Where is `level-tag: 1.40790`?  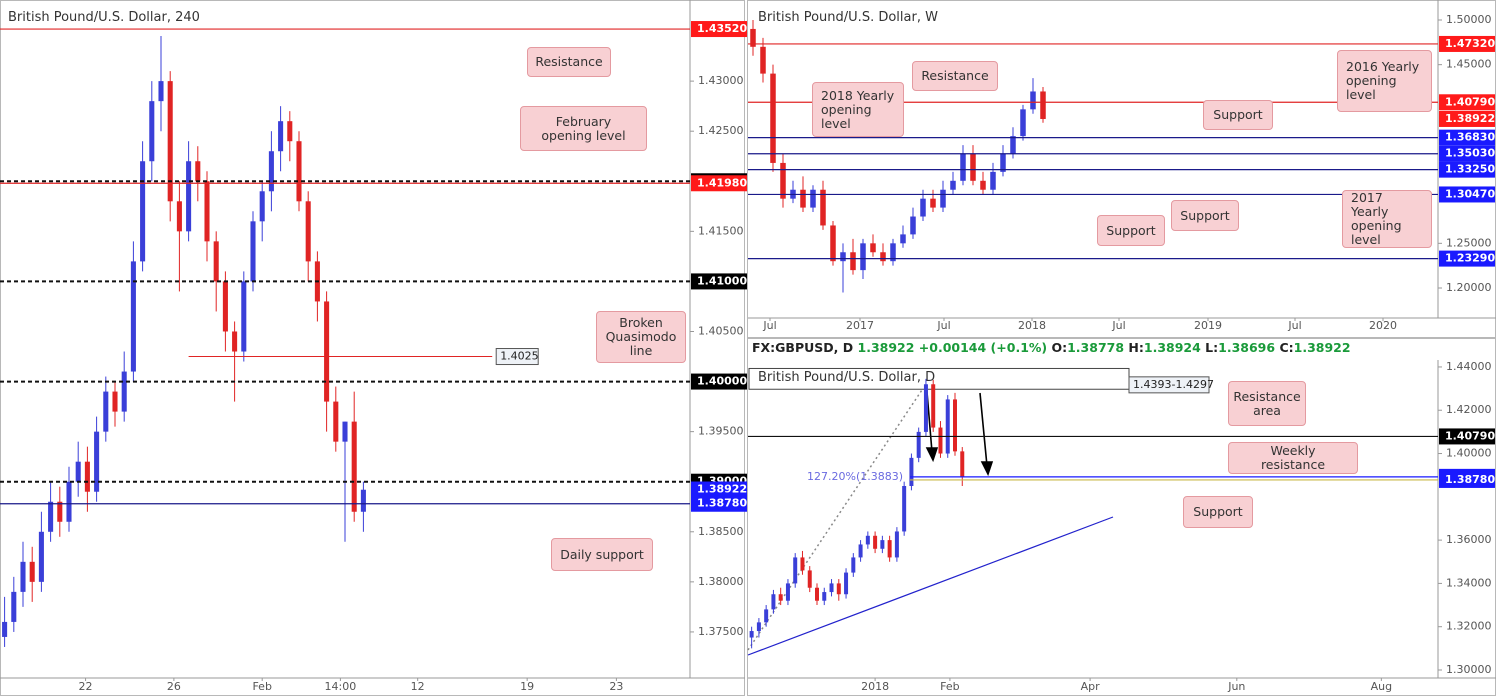
level-tag: 1.40790 is located at coordinates (1470, 435).